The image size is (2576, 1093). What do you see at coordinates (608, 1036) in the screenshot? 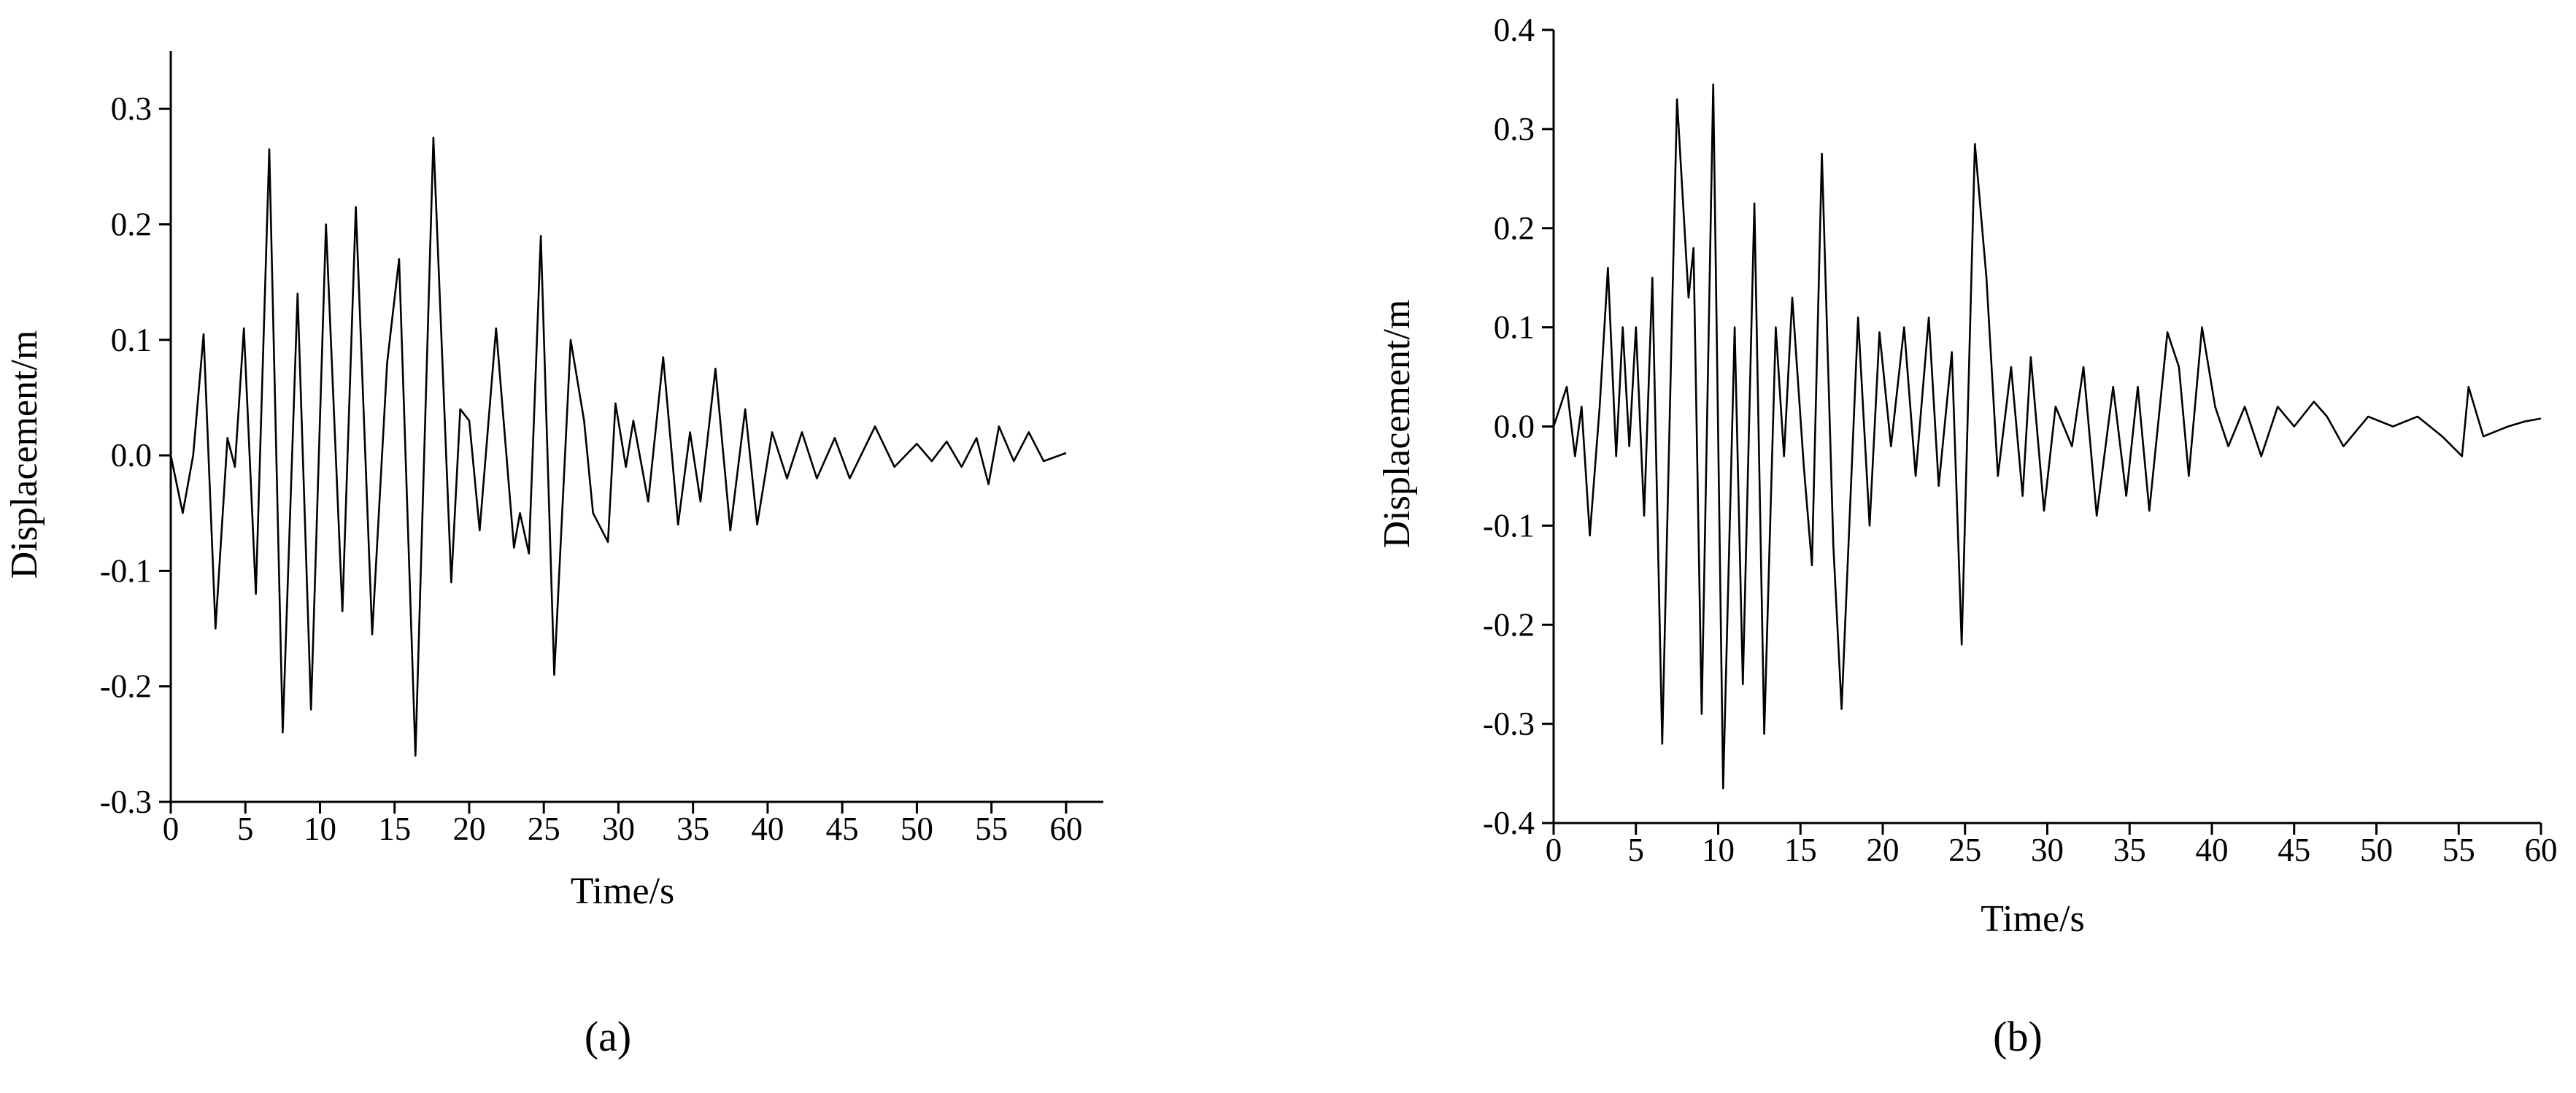
I see `panel-label: (a)` at bounding box center [608, 1036].